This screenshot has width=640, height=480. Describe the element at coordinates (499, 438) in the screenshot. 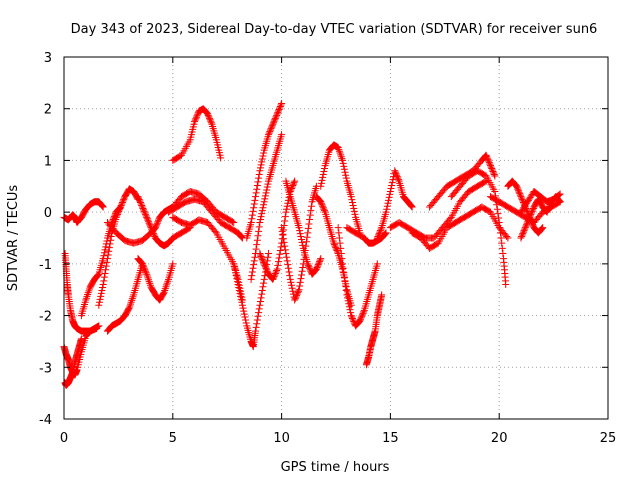

I see `x-tick-label: 20` at that location.